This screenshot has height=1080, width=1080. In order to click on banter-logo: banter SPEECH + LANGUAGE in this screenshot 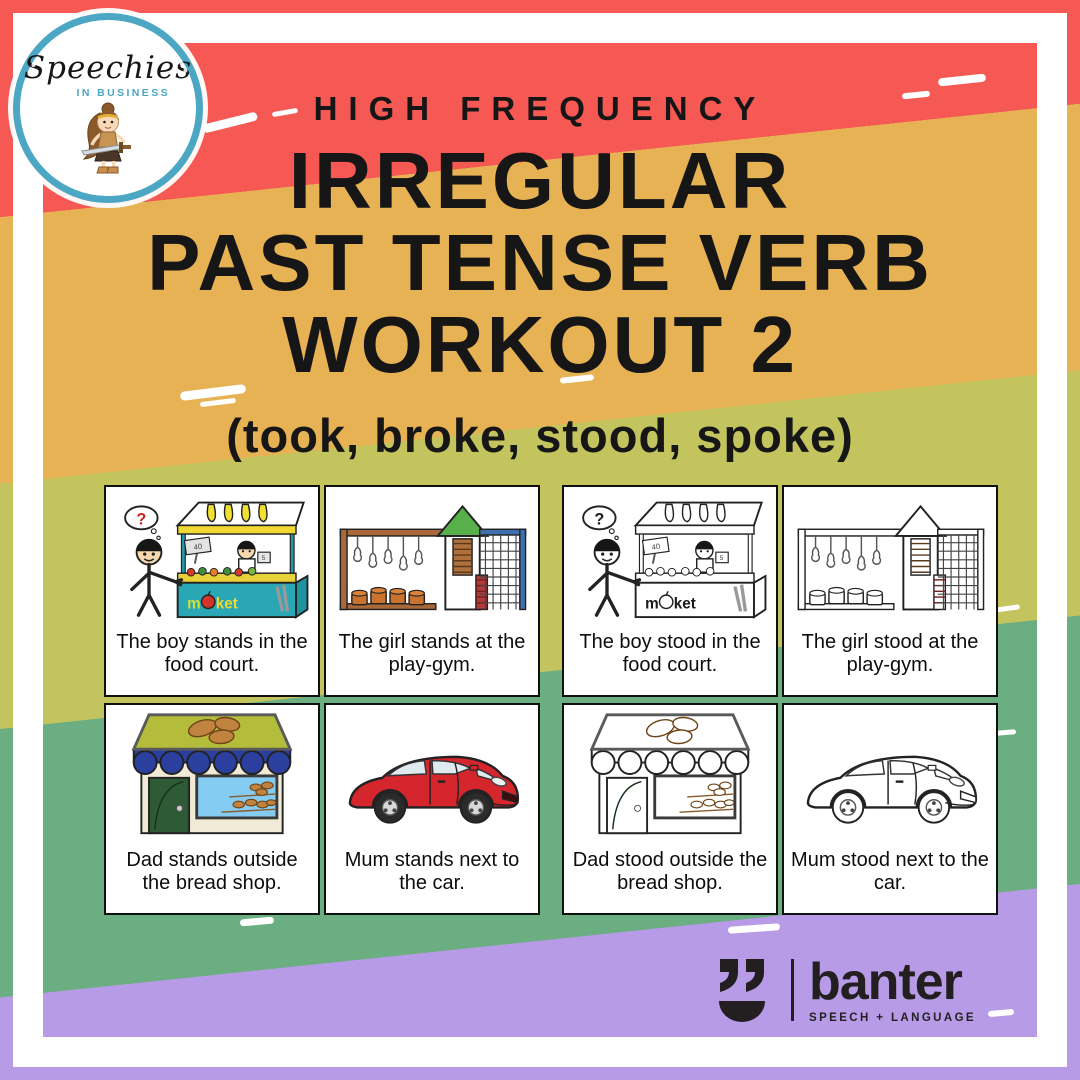, I will do `click(847, 990)`.